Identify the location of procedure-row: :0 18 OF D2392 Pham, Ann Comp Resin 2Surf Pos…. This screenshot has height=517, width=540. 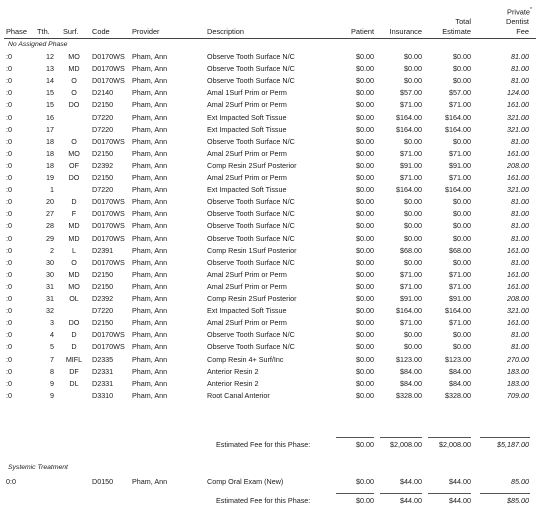
(270, 166).